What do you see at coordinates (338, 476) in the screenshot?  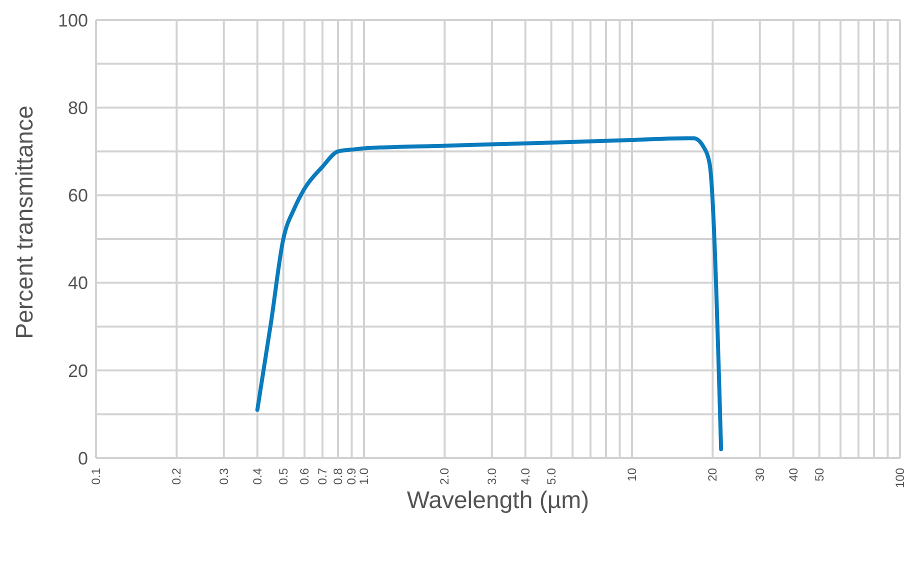 I see `x-tick-label: 0.8` at bounding box center [338, 476].